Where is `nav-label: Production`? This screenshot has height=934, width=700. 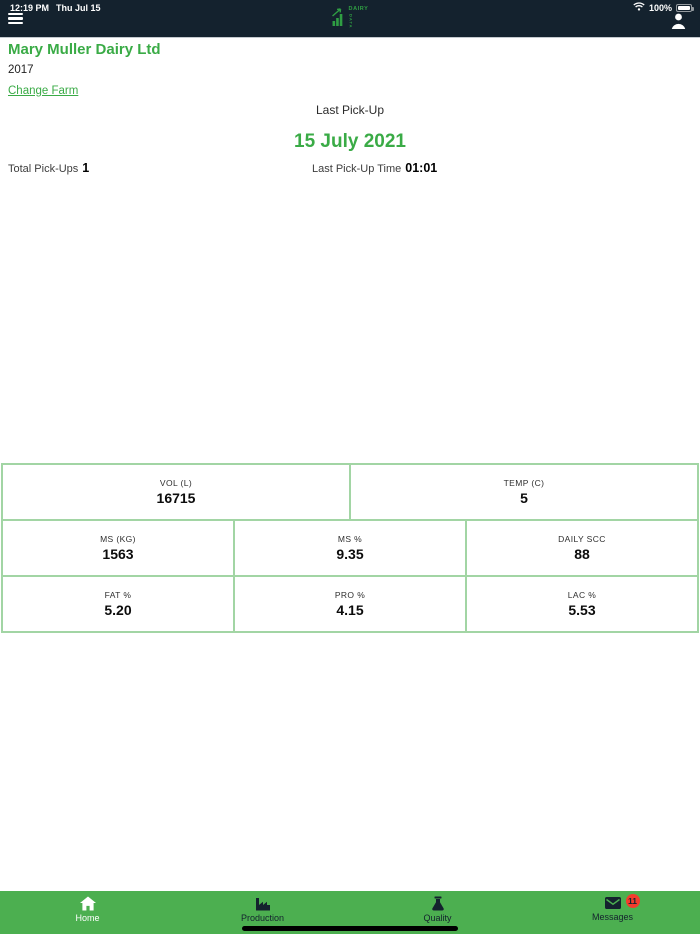 nav-label: Production is located at coordinates (262, 918).